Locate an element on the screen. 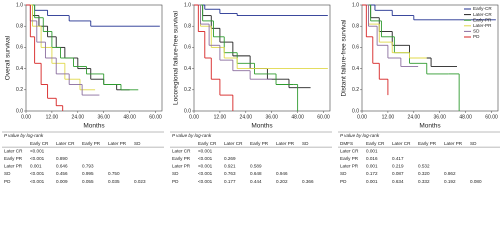  table-cell: 0.456 is located at coordinates (62, 173).